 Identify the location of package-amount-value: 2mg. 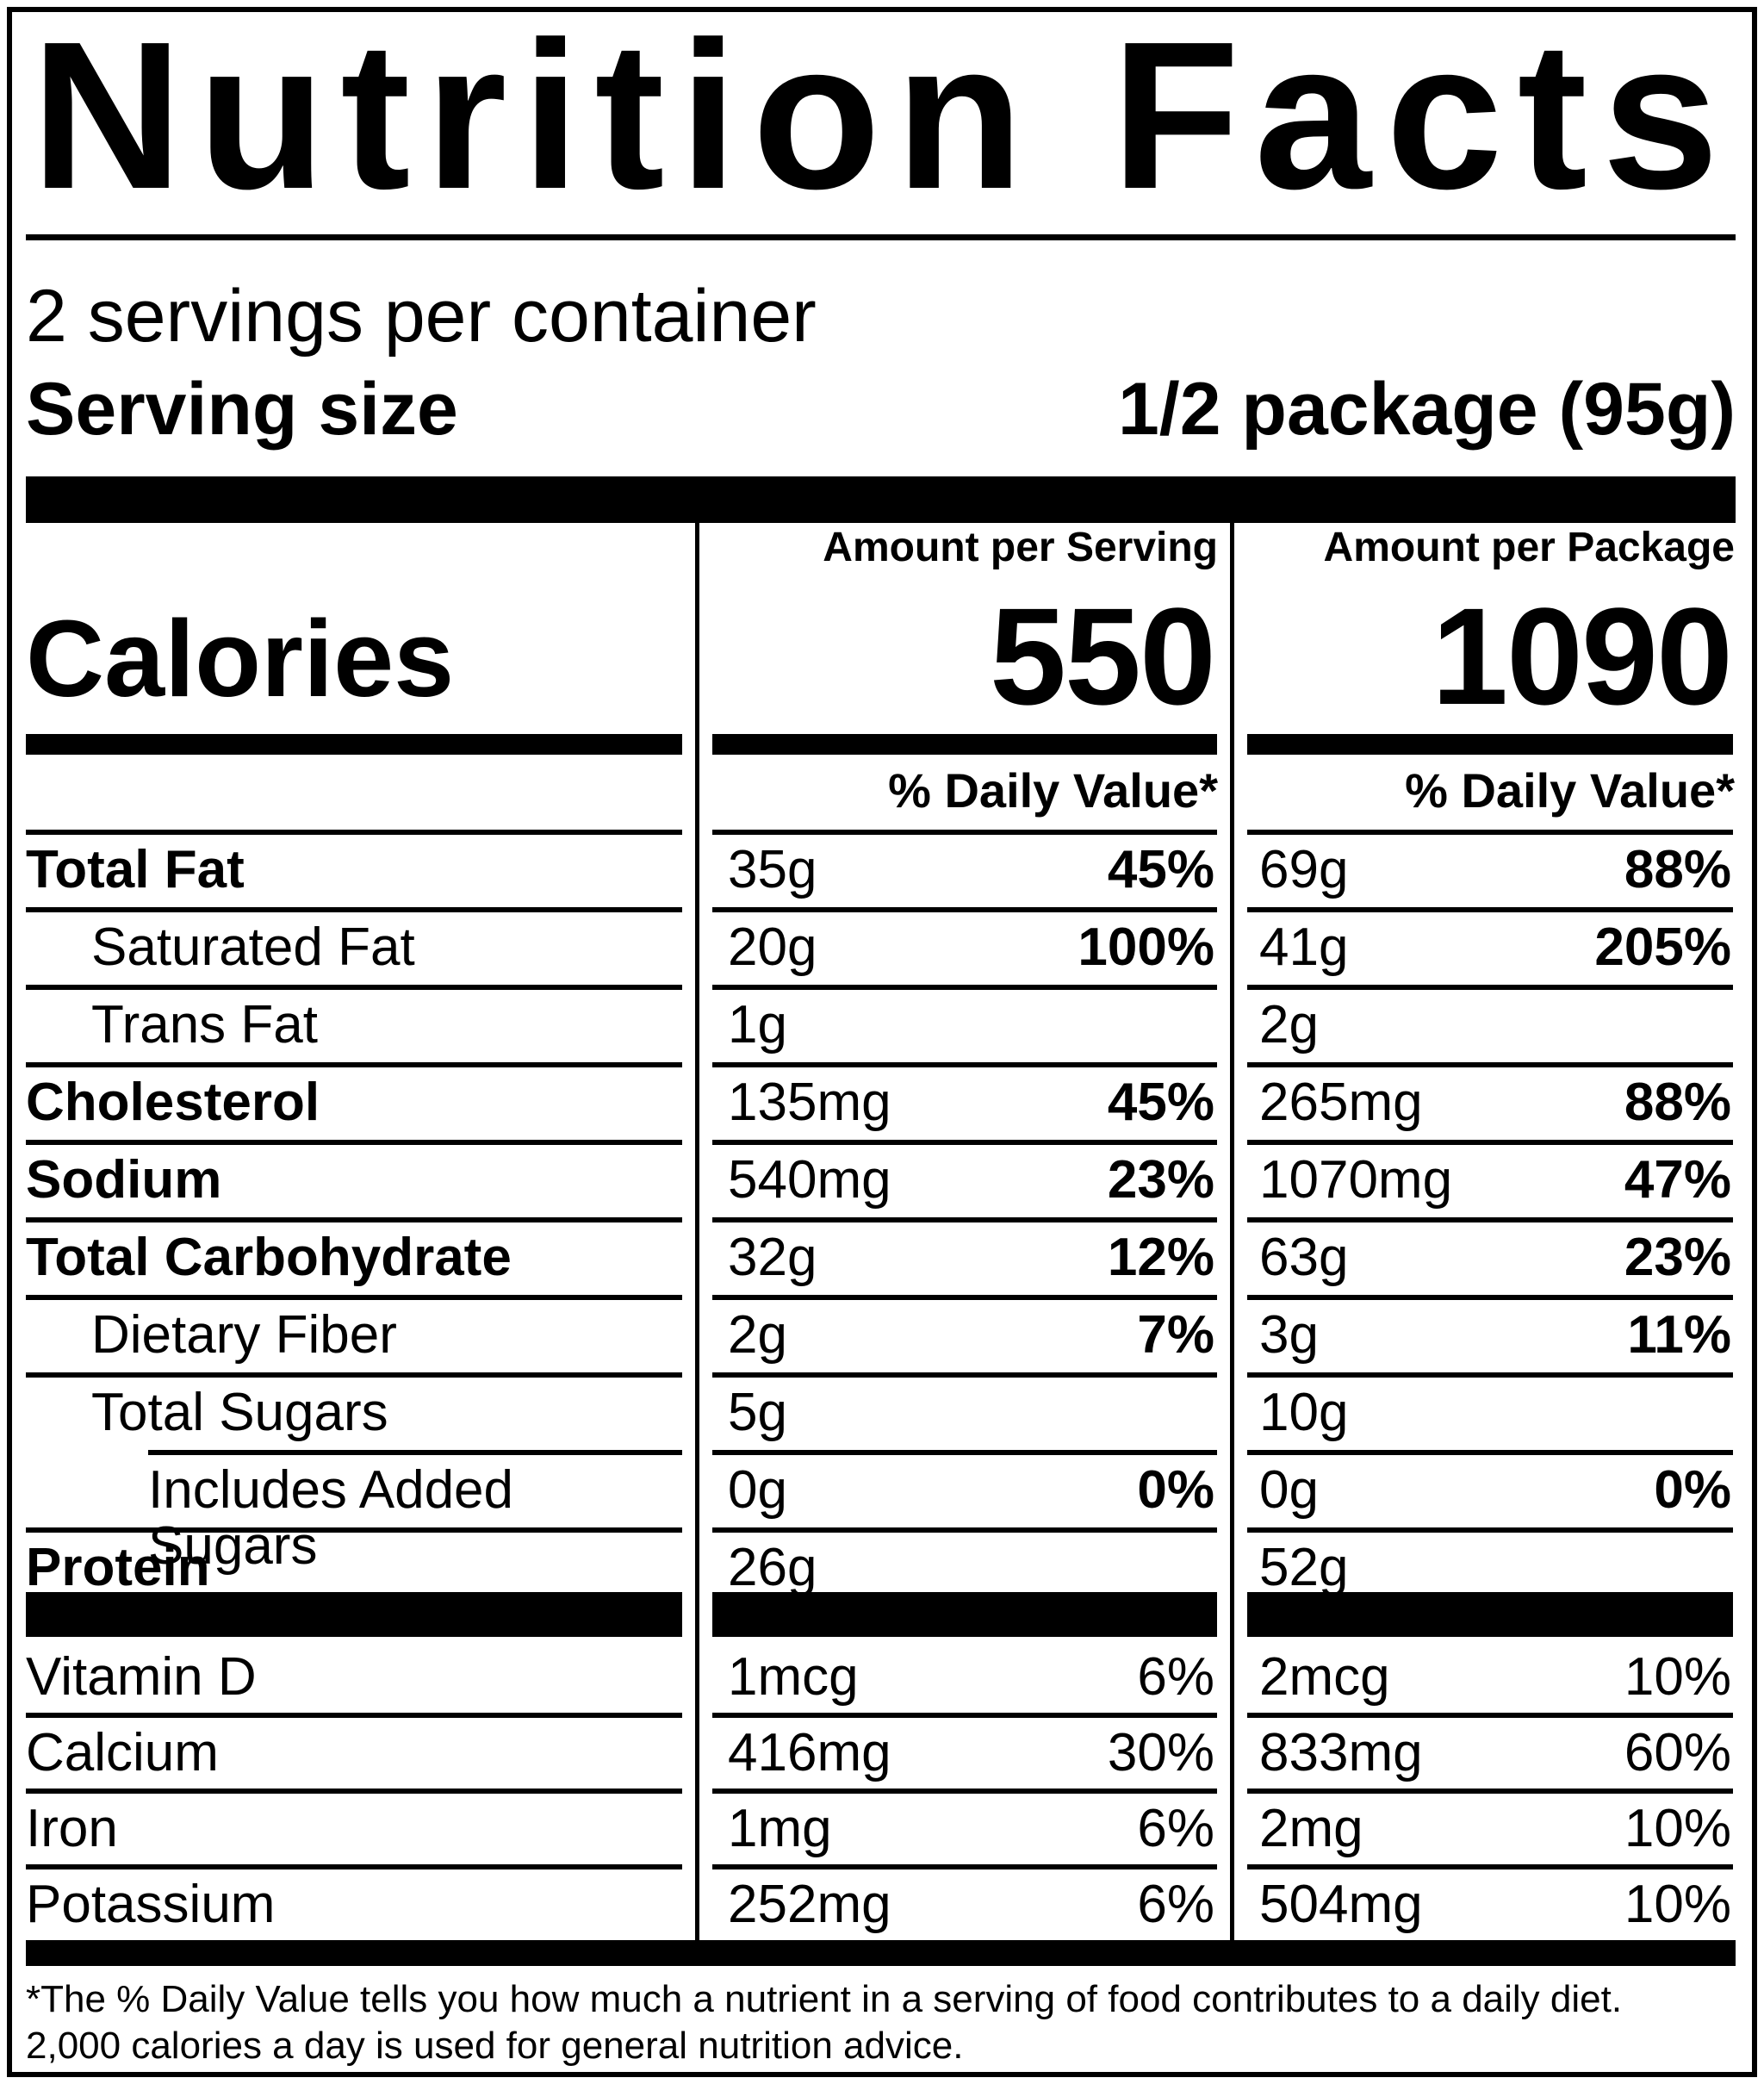
(1311, 1829).